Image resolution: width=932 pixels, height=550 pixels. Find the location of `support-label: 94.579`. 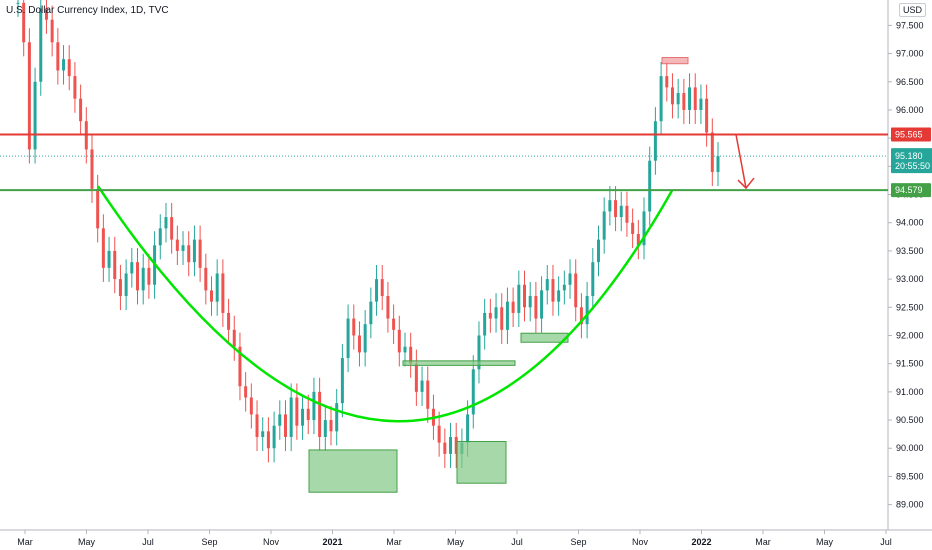

support-label: 94.579 is located at coordinates (909, 190).